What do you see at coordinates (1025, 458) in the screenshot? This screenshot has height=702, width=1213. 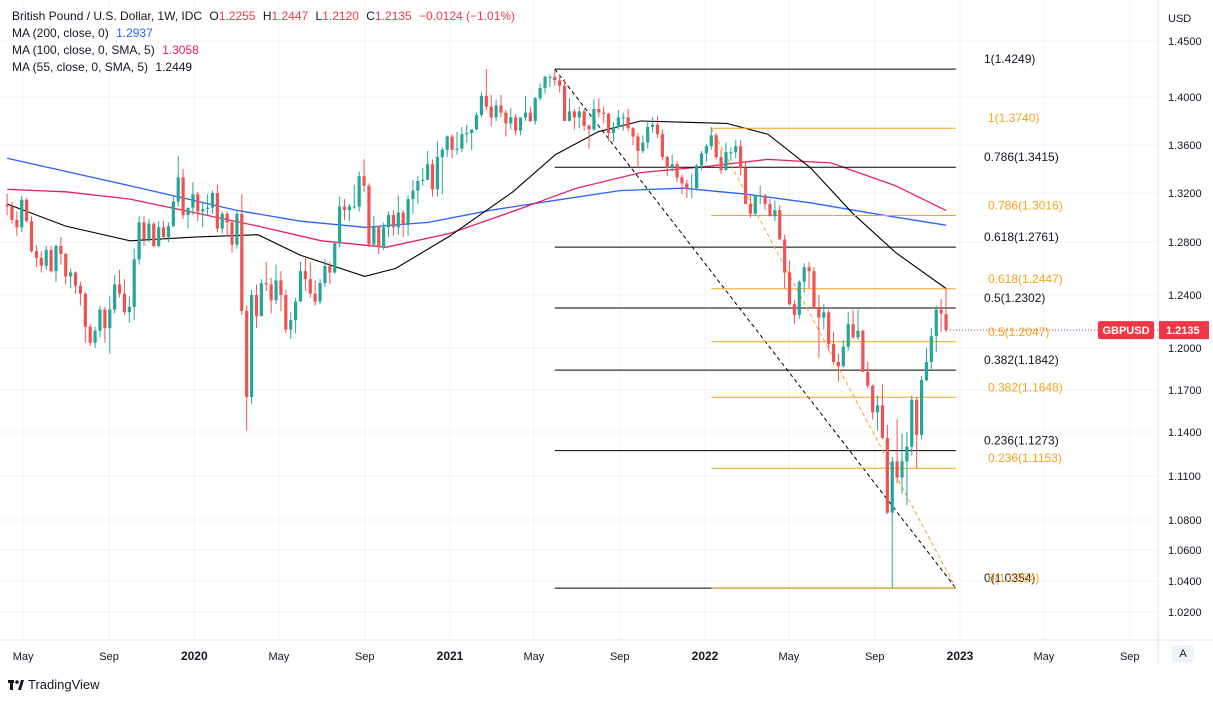 I see `fib-orange-level-label: 0.236(1.1153)` at bounding box center [1025, 458].